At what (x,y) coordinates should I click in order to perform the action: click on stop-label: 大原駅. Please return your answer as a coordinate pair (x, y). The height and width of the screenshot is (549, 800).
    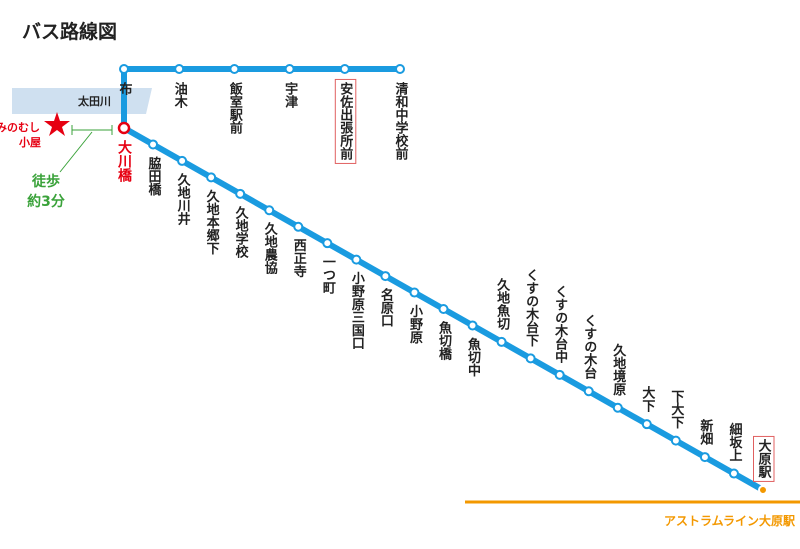
    Looking at the image, I should click on (764, 458).